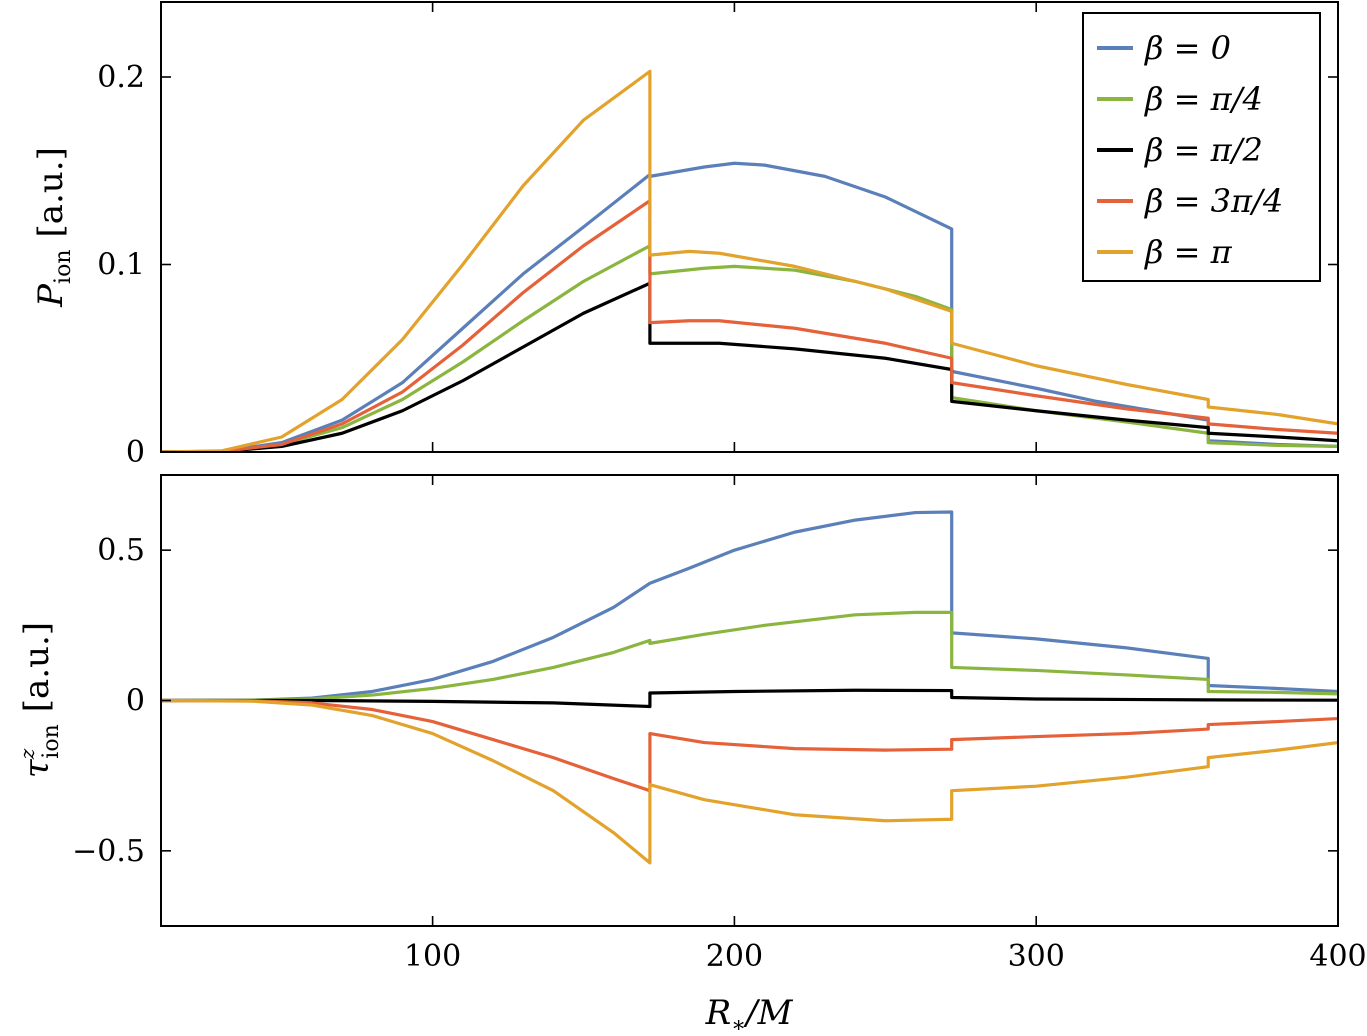 This screenshot has width=1367, height=1036. What do you see at coordinates (1187, 48) in the screenshot?
I see `legend-label-0: β = 0` at bounding box center [1187, 48].